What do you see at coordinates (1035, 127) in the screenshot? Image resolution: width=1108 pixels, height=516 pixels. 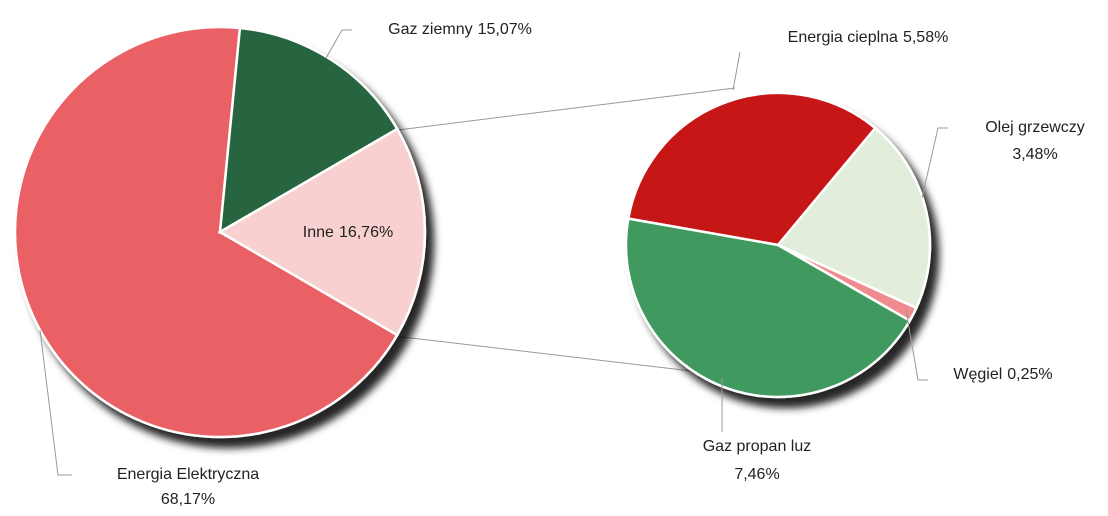 I see `label-name: Olej grzewczy` at bounding box center [1035, 127].